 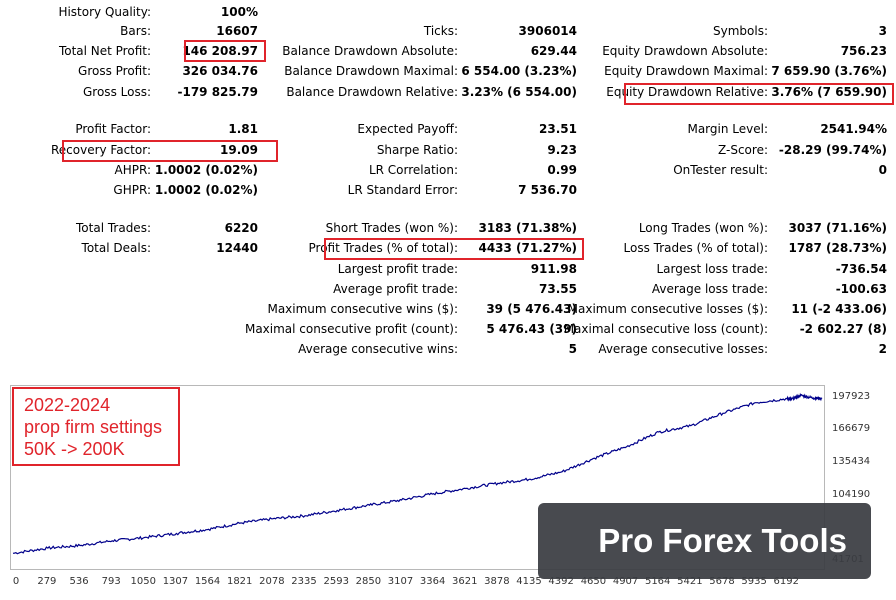 What do you see at coordinates (241, 228) in the screenshot?
I see `stat-value: 6220` at bounding box center [241, 228].